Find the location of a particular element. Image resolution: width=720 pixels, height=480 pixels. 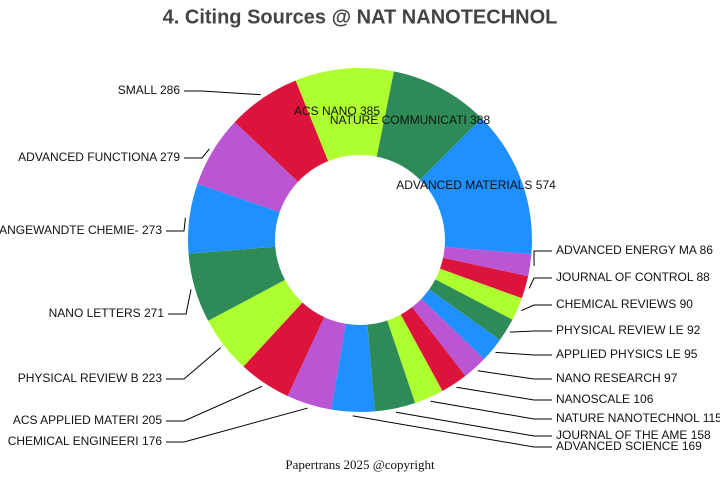

label-value: 86 is located at coordinates (707, 250).